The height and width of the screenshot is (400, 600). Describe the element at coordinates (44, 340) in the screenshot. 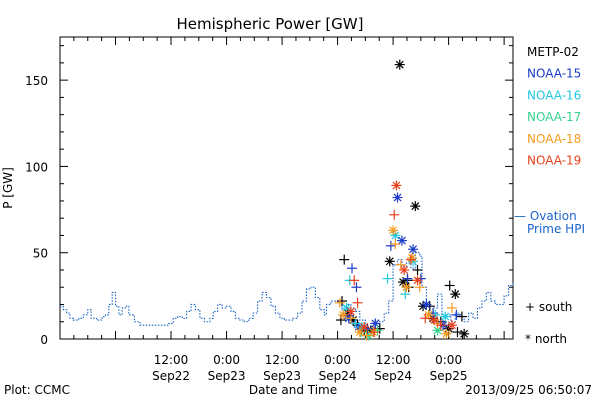

I see `y-tick-label: 0` at that location.